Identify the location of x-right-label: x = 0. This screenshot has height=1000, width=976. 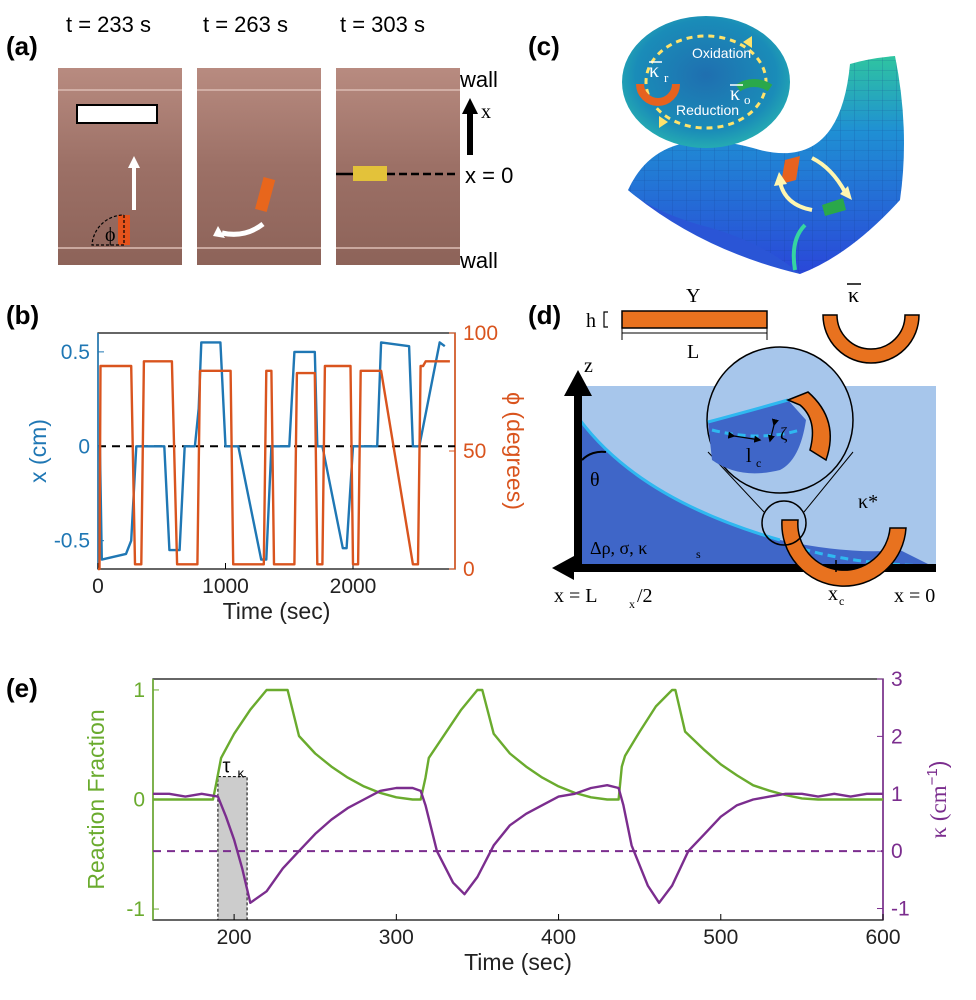
(914, 596).